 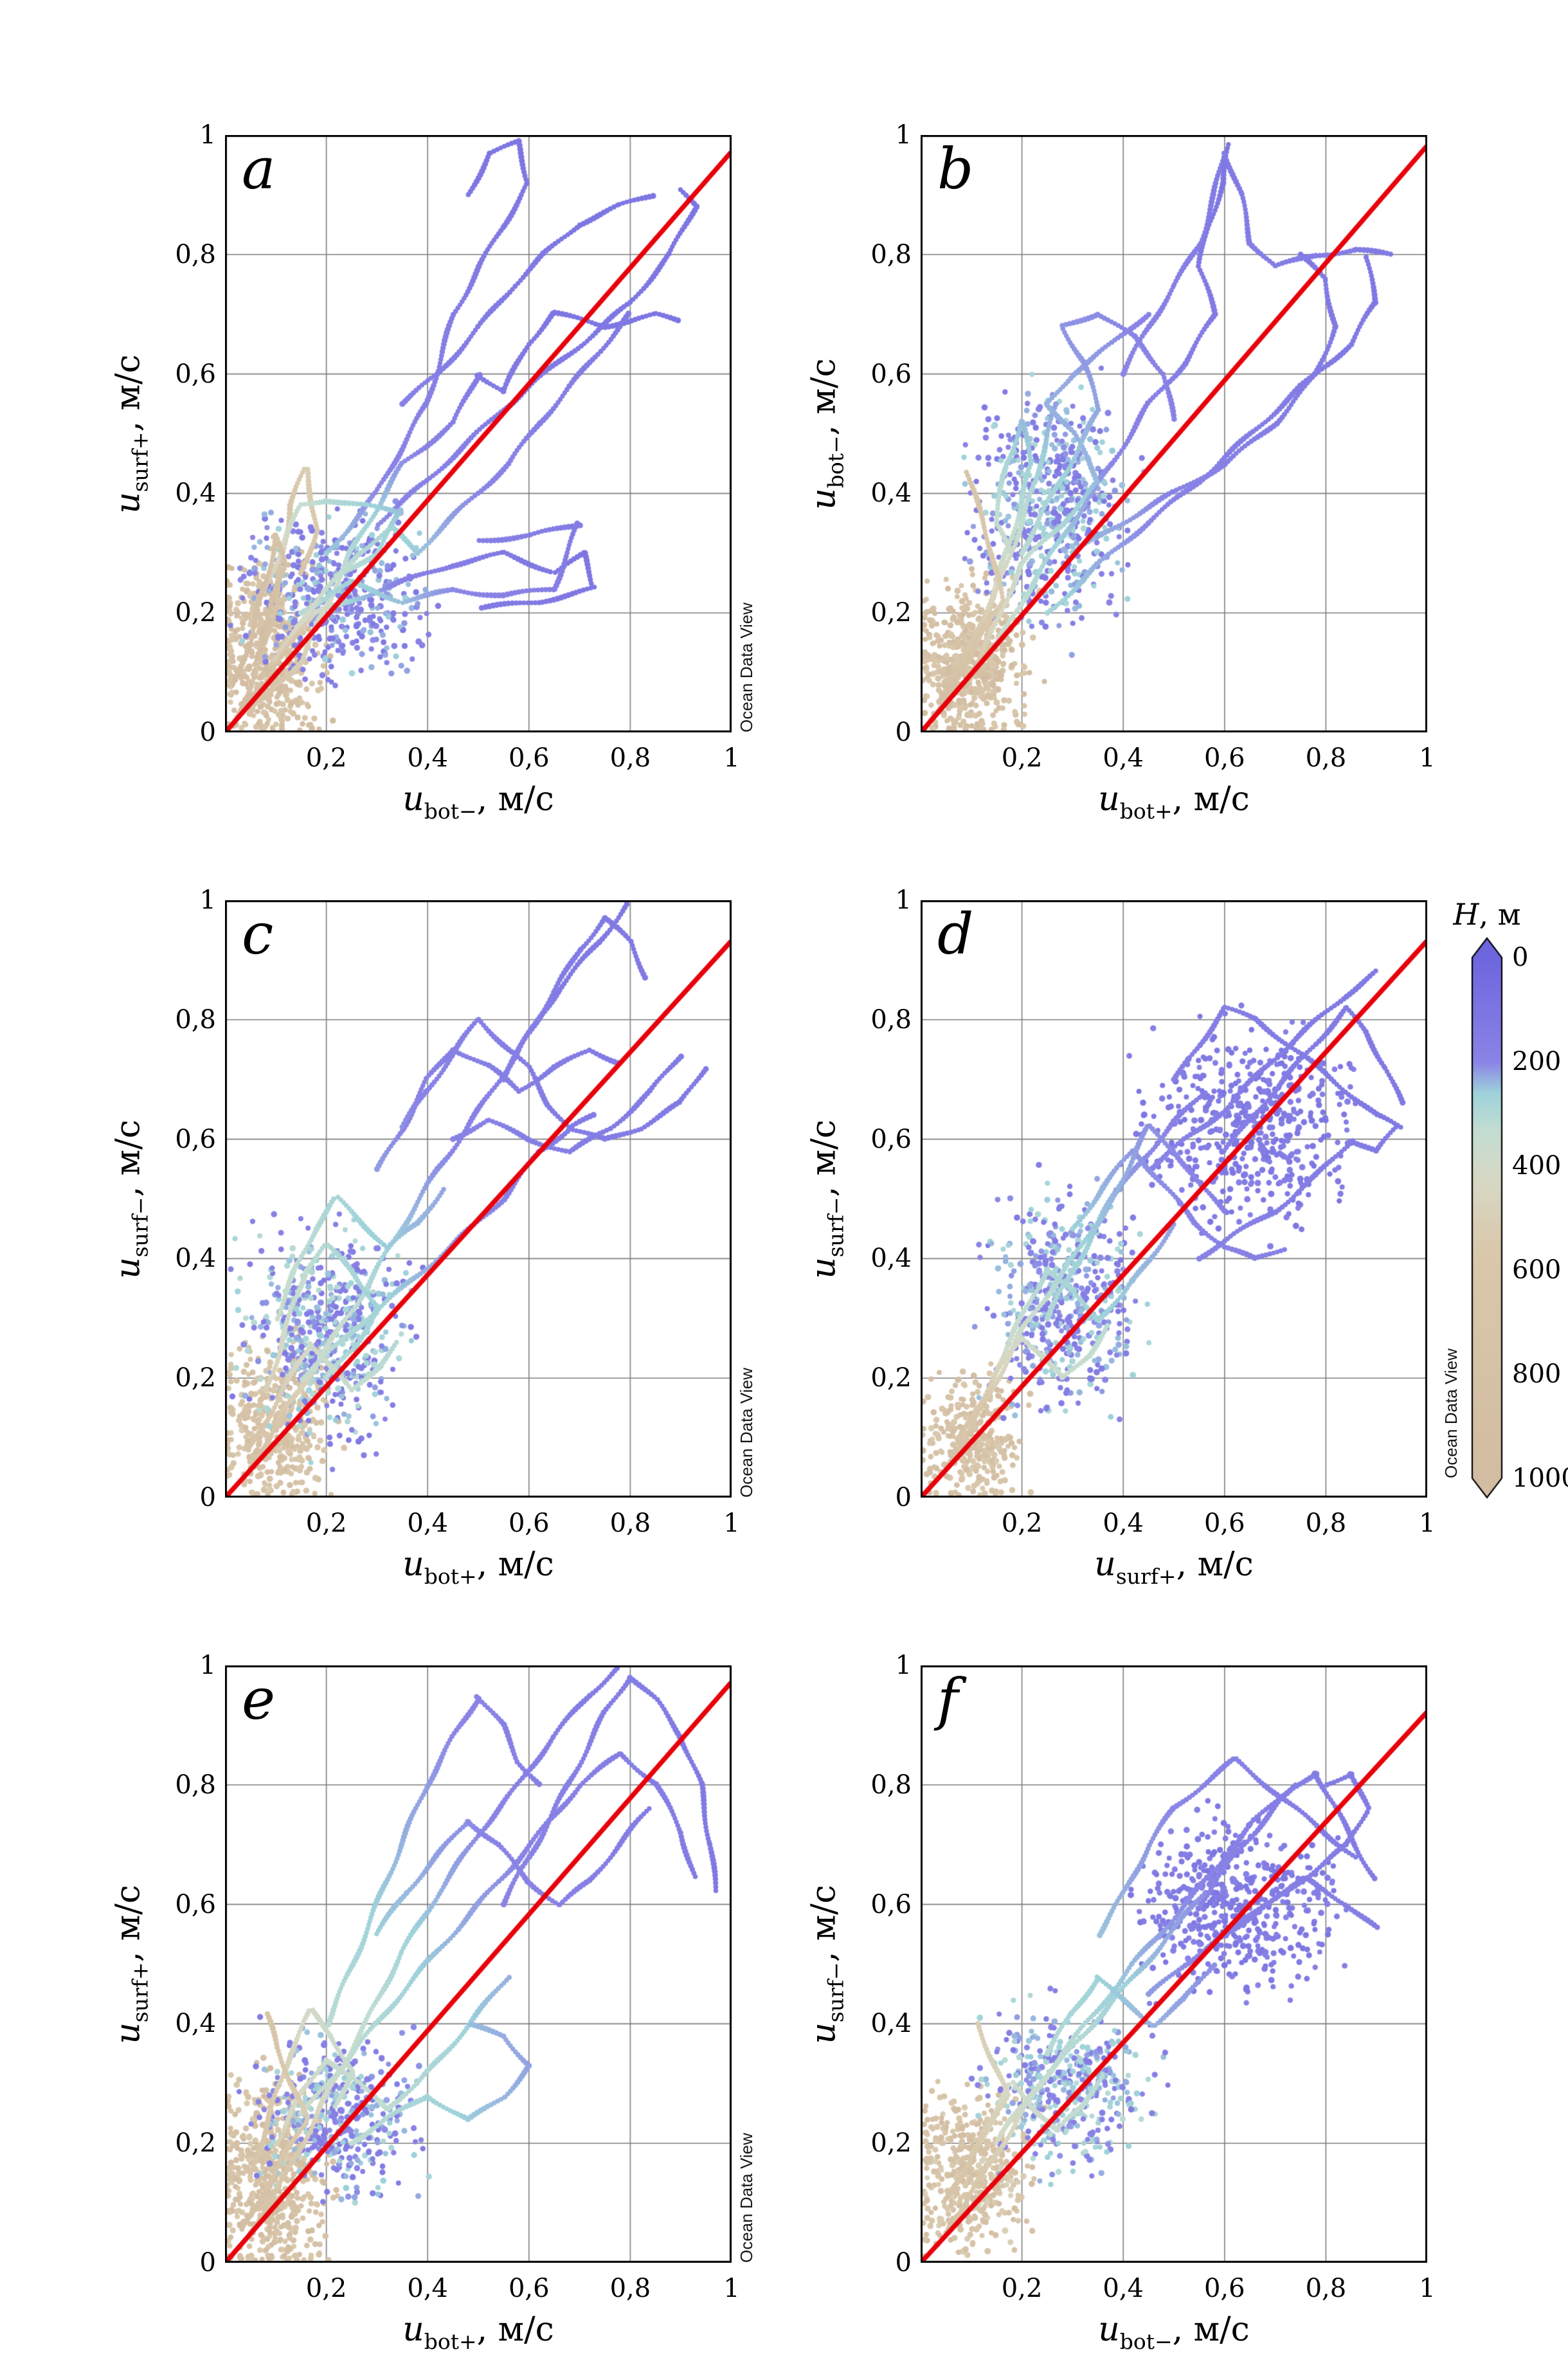 I want to click on x-axis-label-b: ubot+, м/с, so click(x=1174, y=802).